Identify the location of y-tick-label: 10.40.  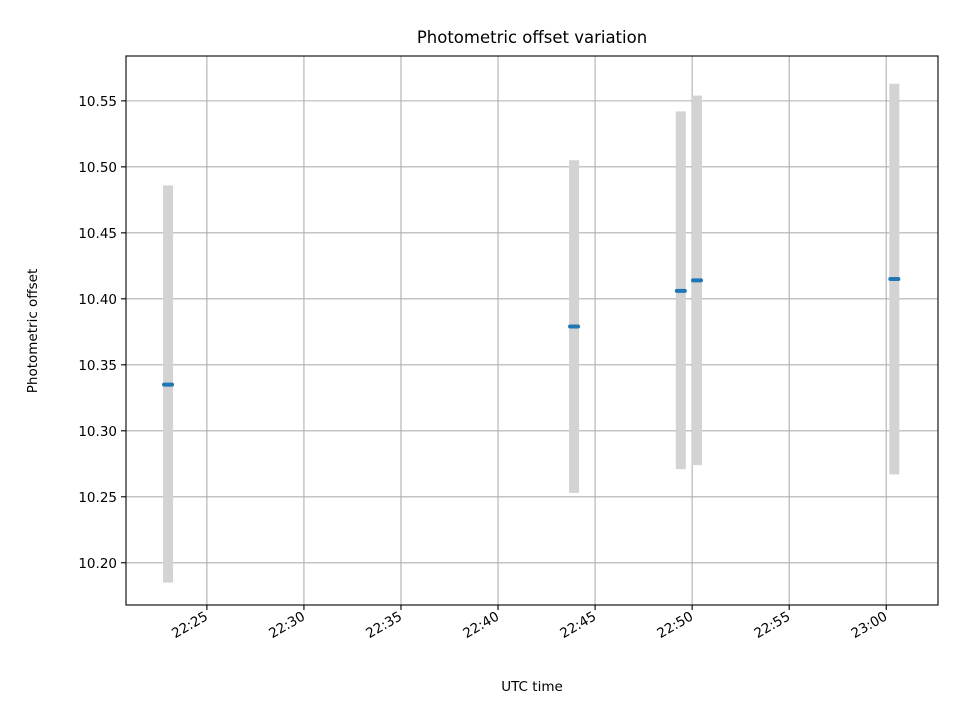
(97, 300).